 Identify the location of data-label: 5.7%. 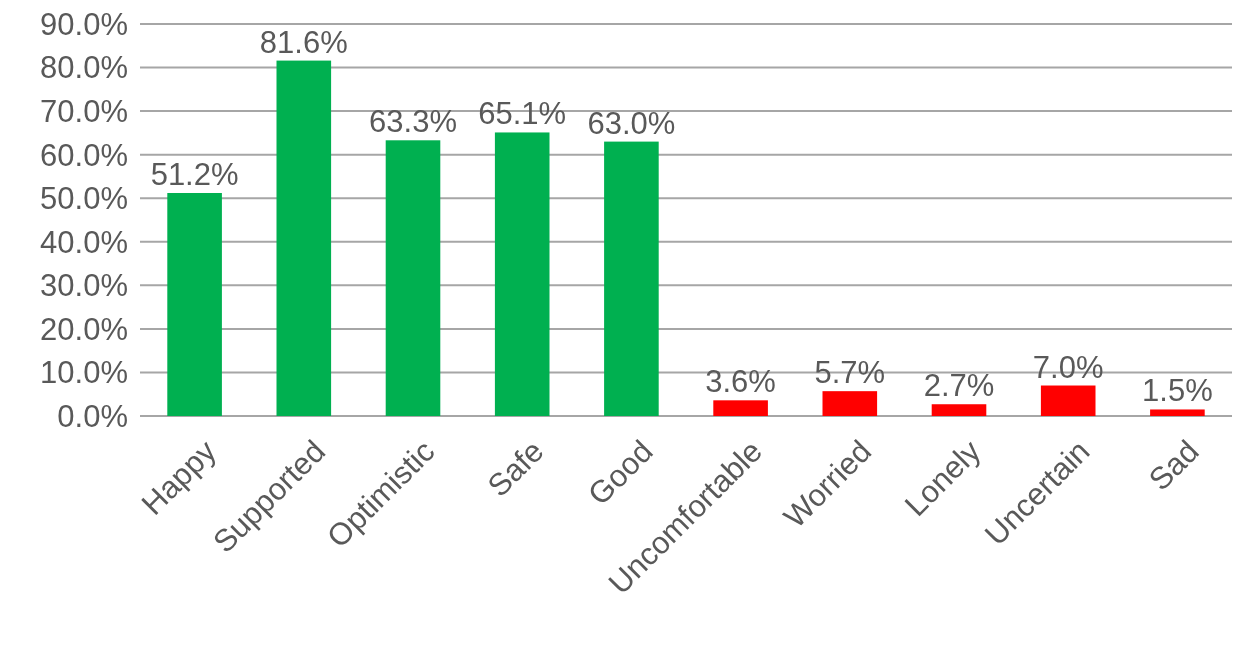
(850, 373).